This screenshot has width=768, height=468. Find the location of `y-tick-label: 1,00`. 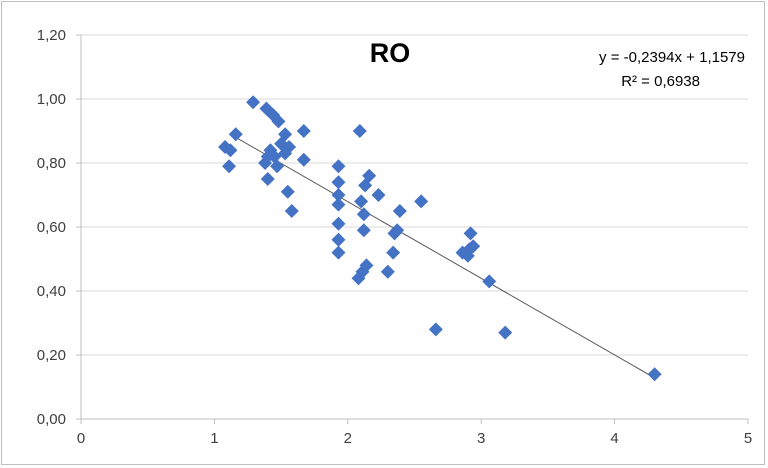

y-tick-label: 1,00 is located at coordinates (51, 99).